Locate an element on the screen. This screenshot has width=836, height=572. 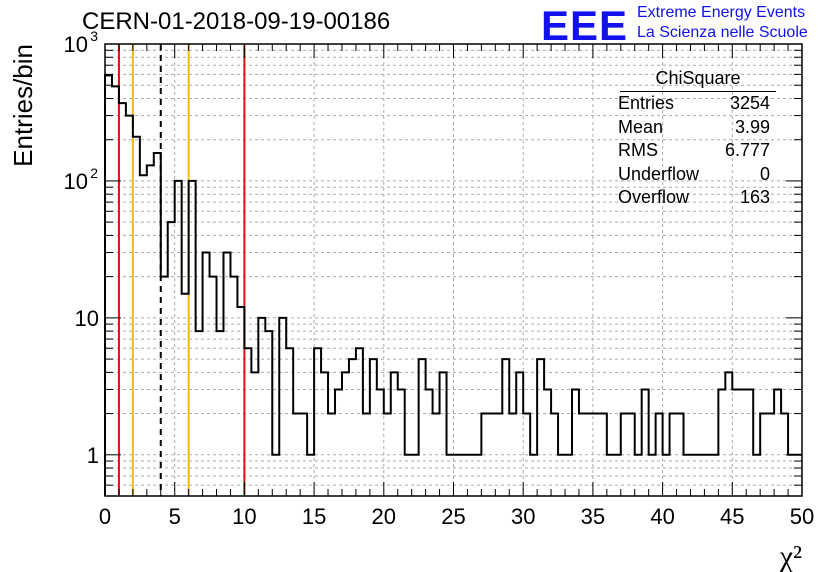
stats-row-rms: RMS 6.777 is located at coordinates (694, 151).